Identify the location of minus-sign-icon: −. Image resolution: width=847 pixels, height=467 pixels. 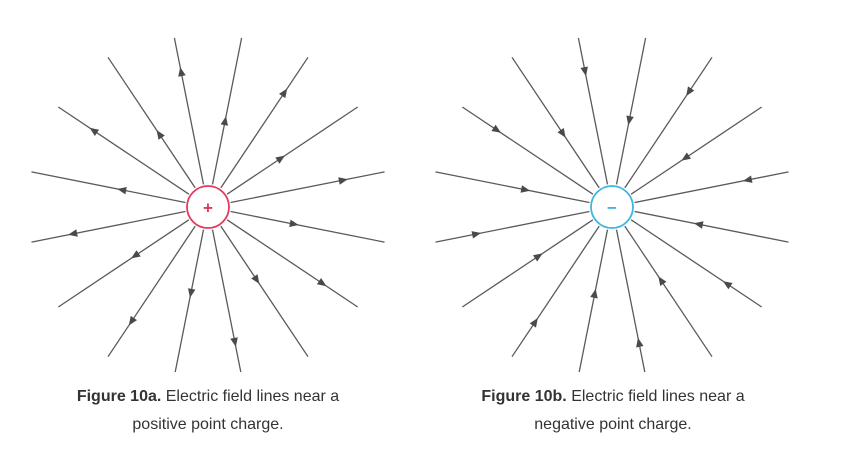
(612, 208).